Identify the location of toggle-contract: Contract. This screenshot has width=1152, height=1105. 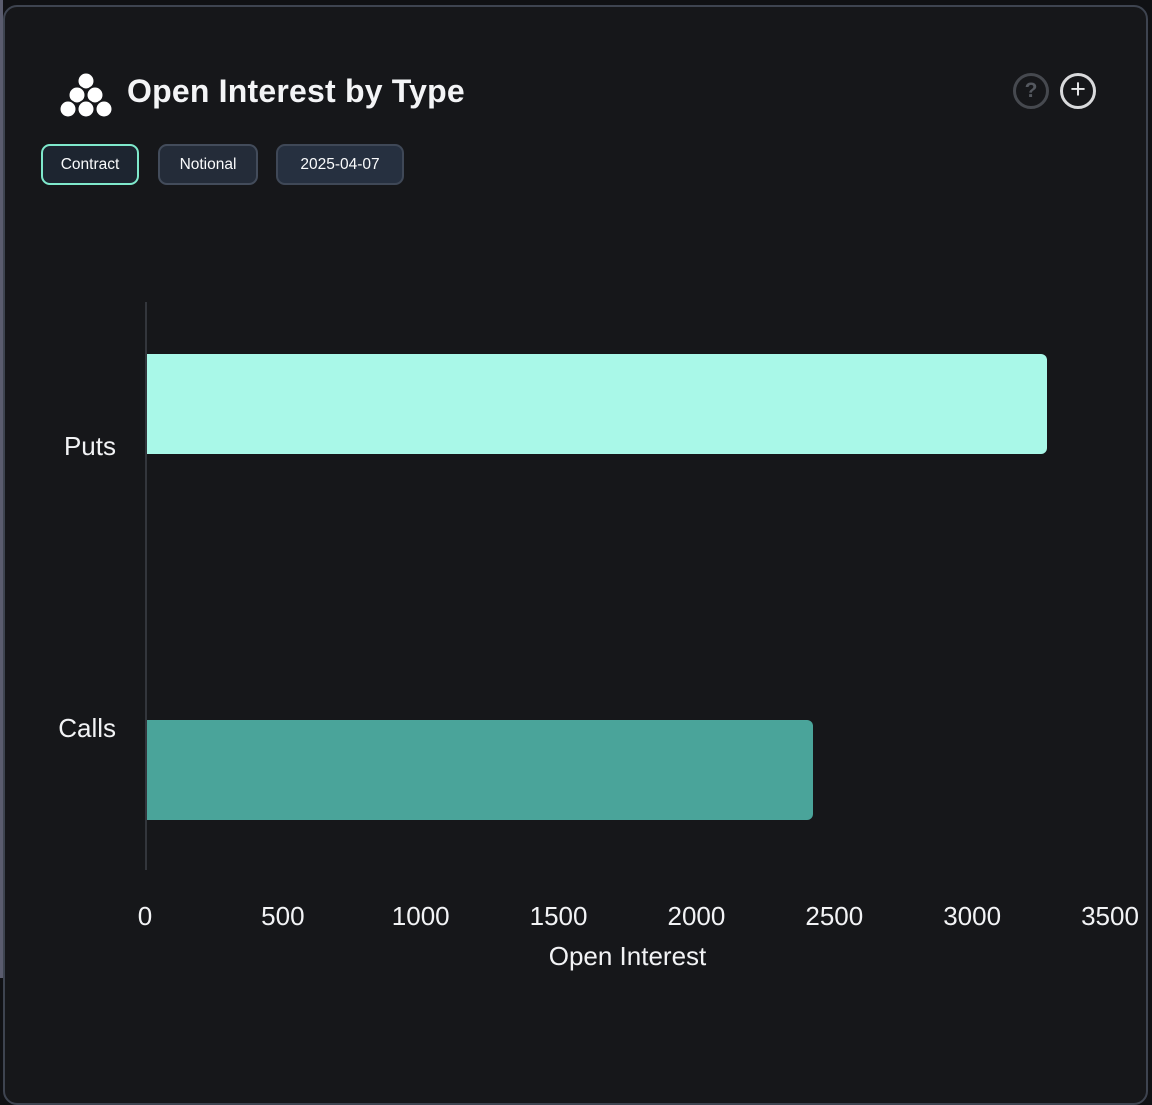
(90, 164).